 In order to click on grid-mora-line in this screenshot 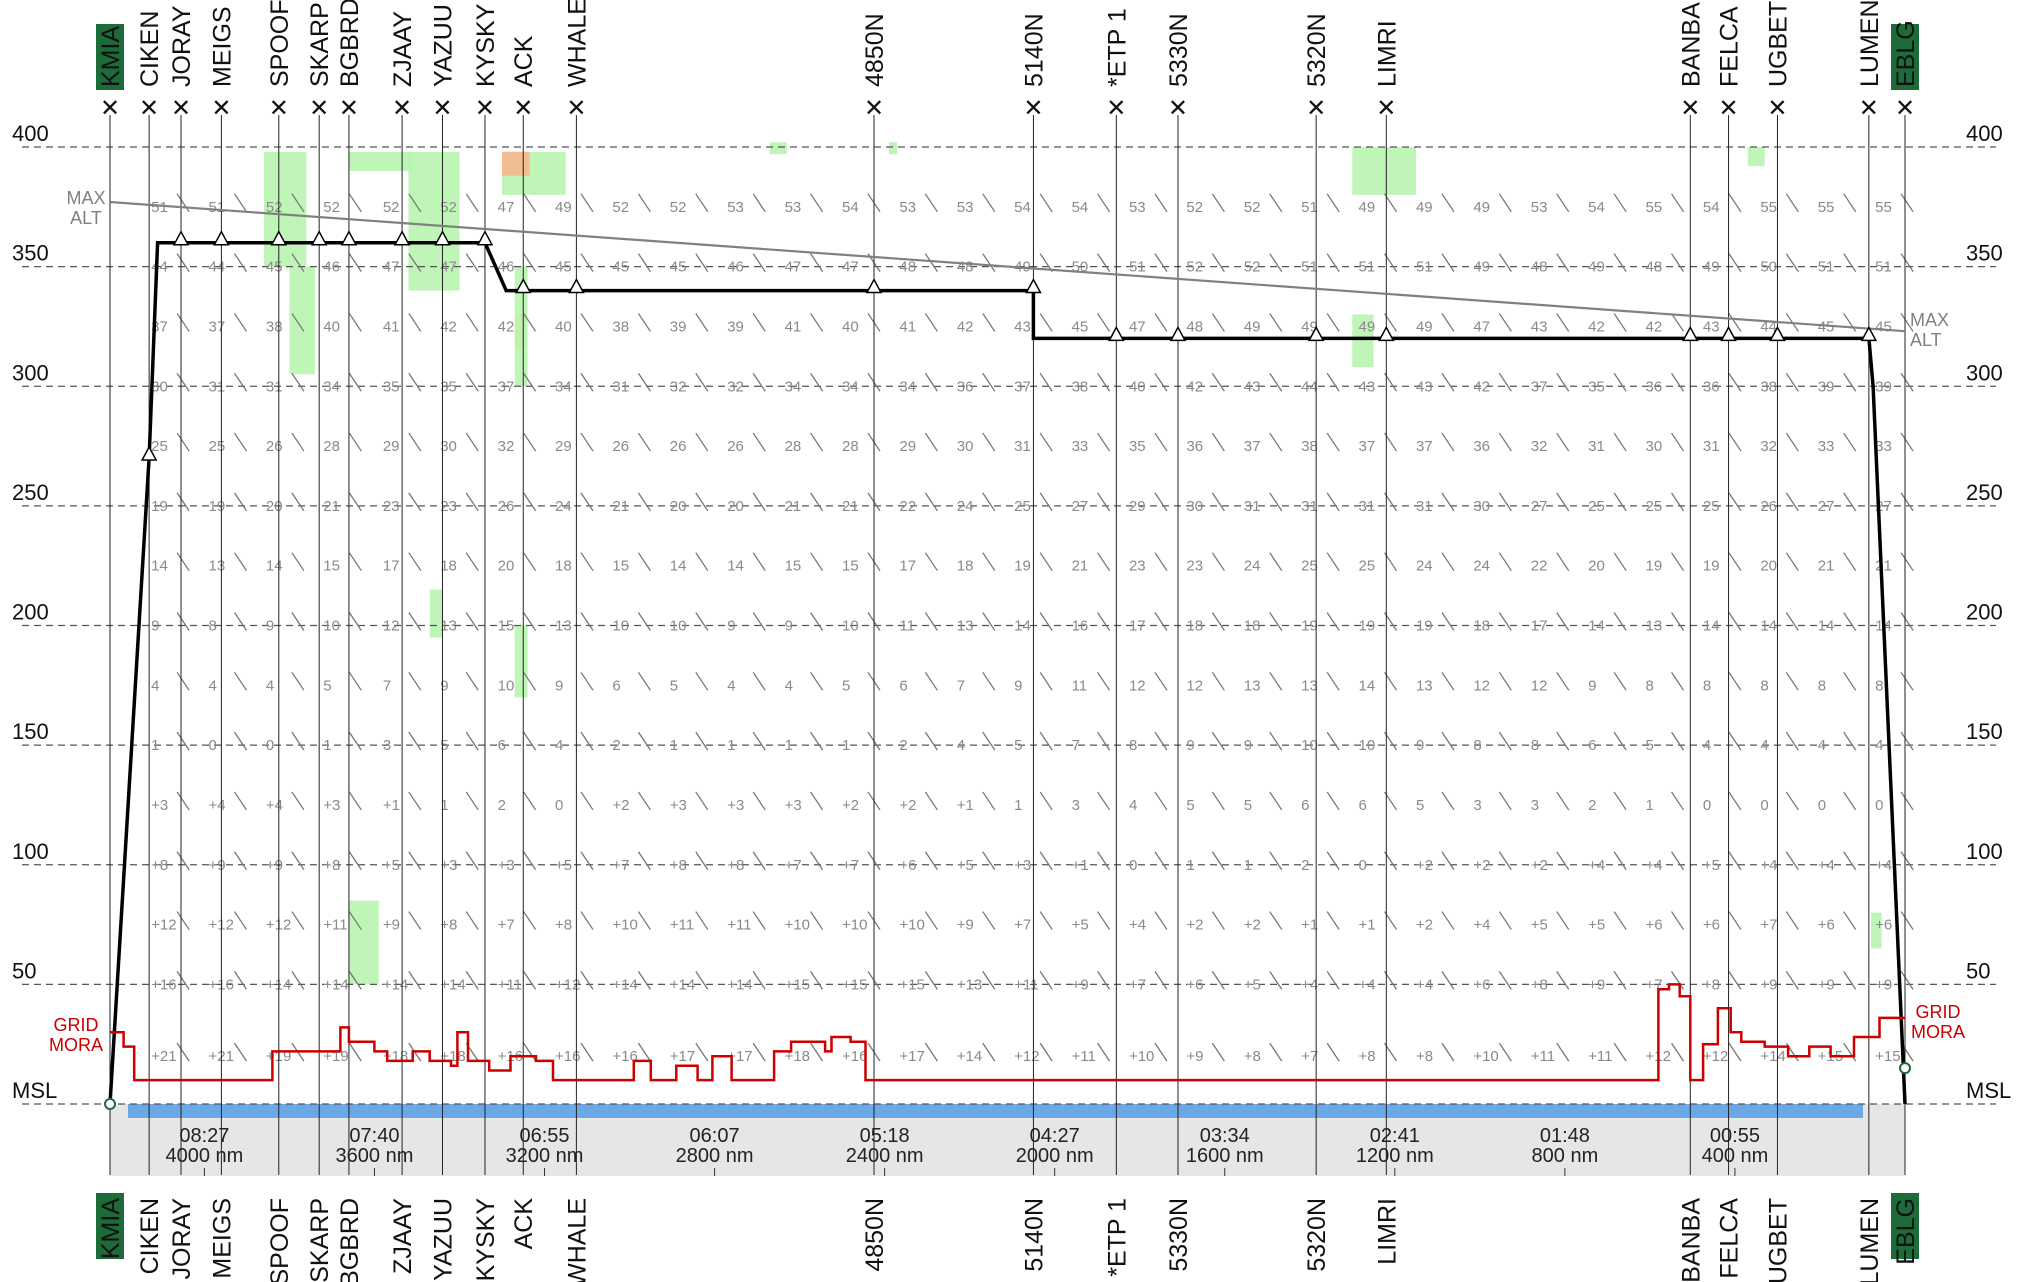, I will do `click(1007, 1032)`.